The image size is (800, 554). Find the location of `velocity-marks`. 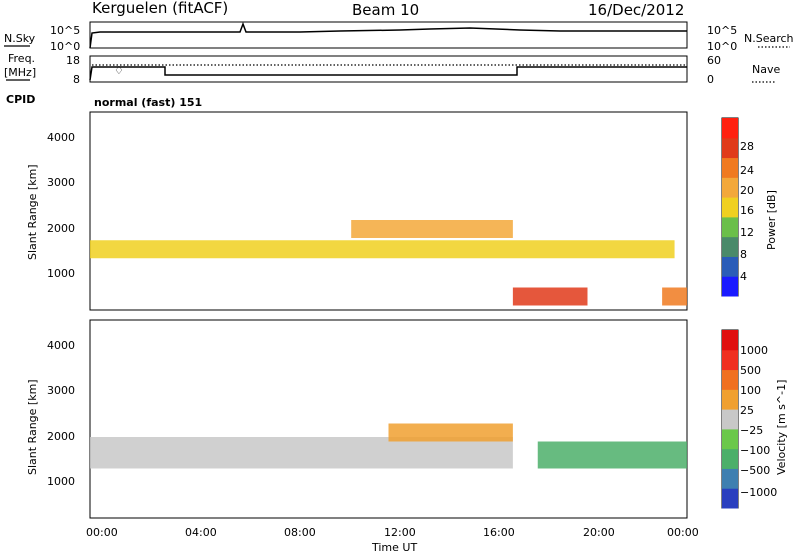

velocity-marks is located at coordinates (388, 446).